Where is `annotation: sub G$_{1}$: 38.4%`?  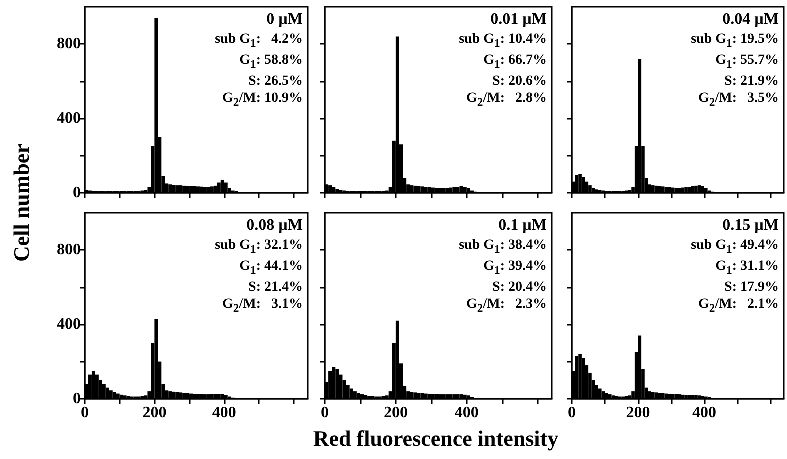
annotation: sub G$_{1}$: 38.4% is located at coordinates (503, 247).